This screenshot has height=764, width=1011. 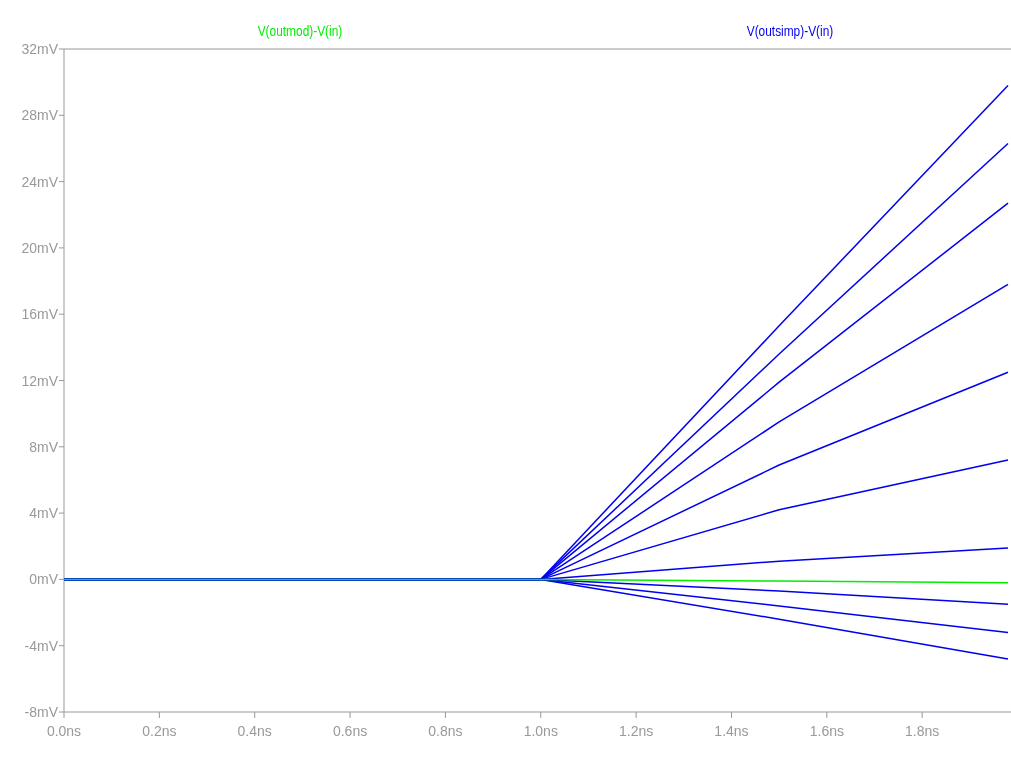 What do you see at coordinates (826, 731) in the screenshot?
I see `x-tick-label: 1.6ns` at bounding box center [826, 731].